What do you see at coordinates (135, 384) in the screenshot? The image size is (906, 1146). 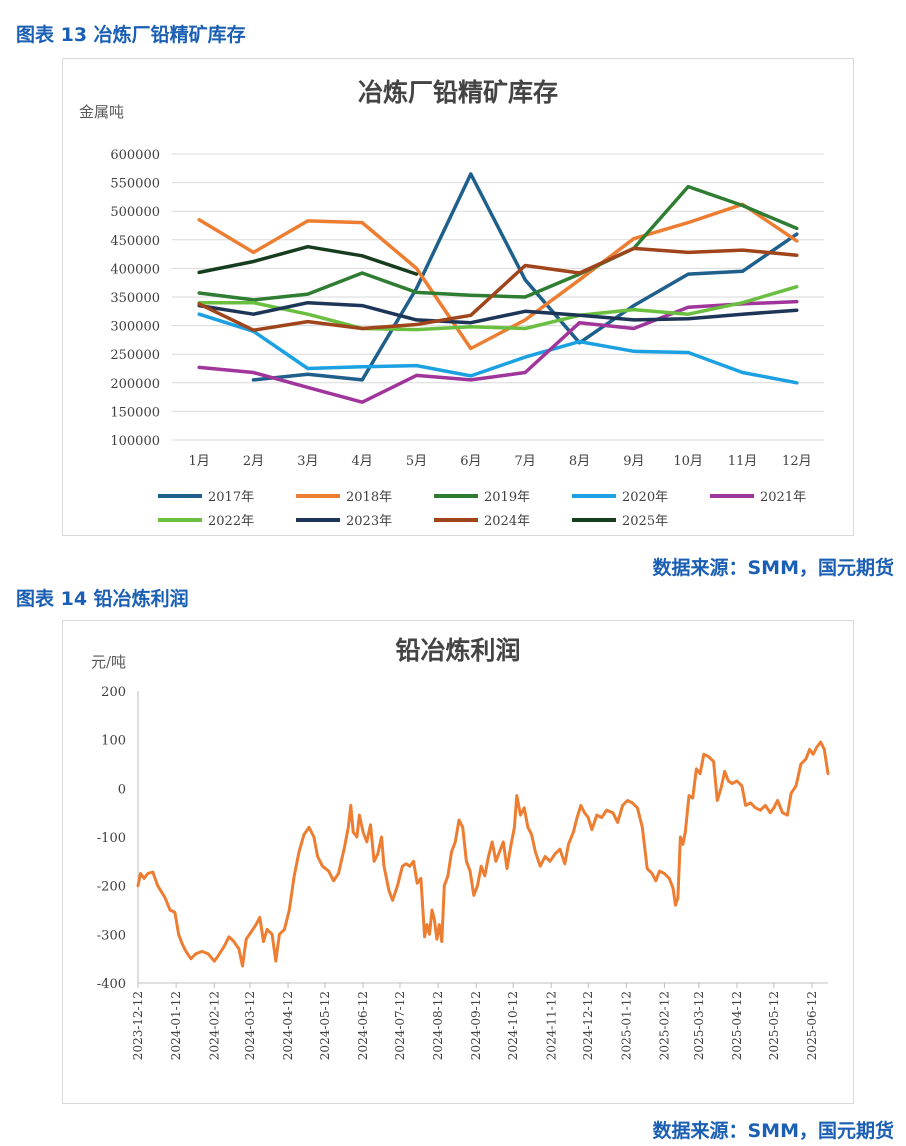 I see `chart1-ytick-label: 200000` at bounding box center [135, 384].